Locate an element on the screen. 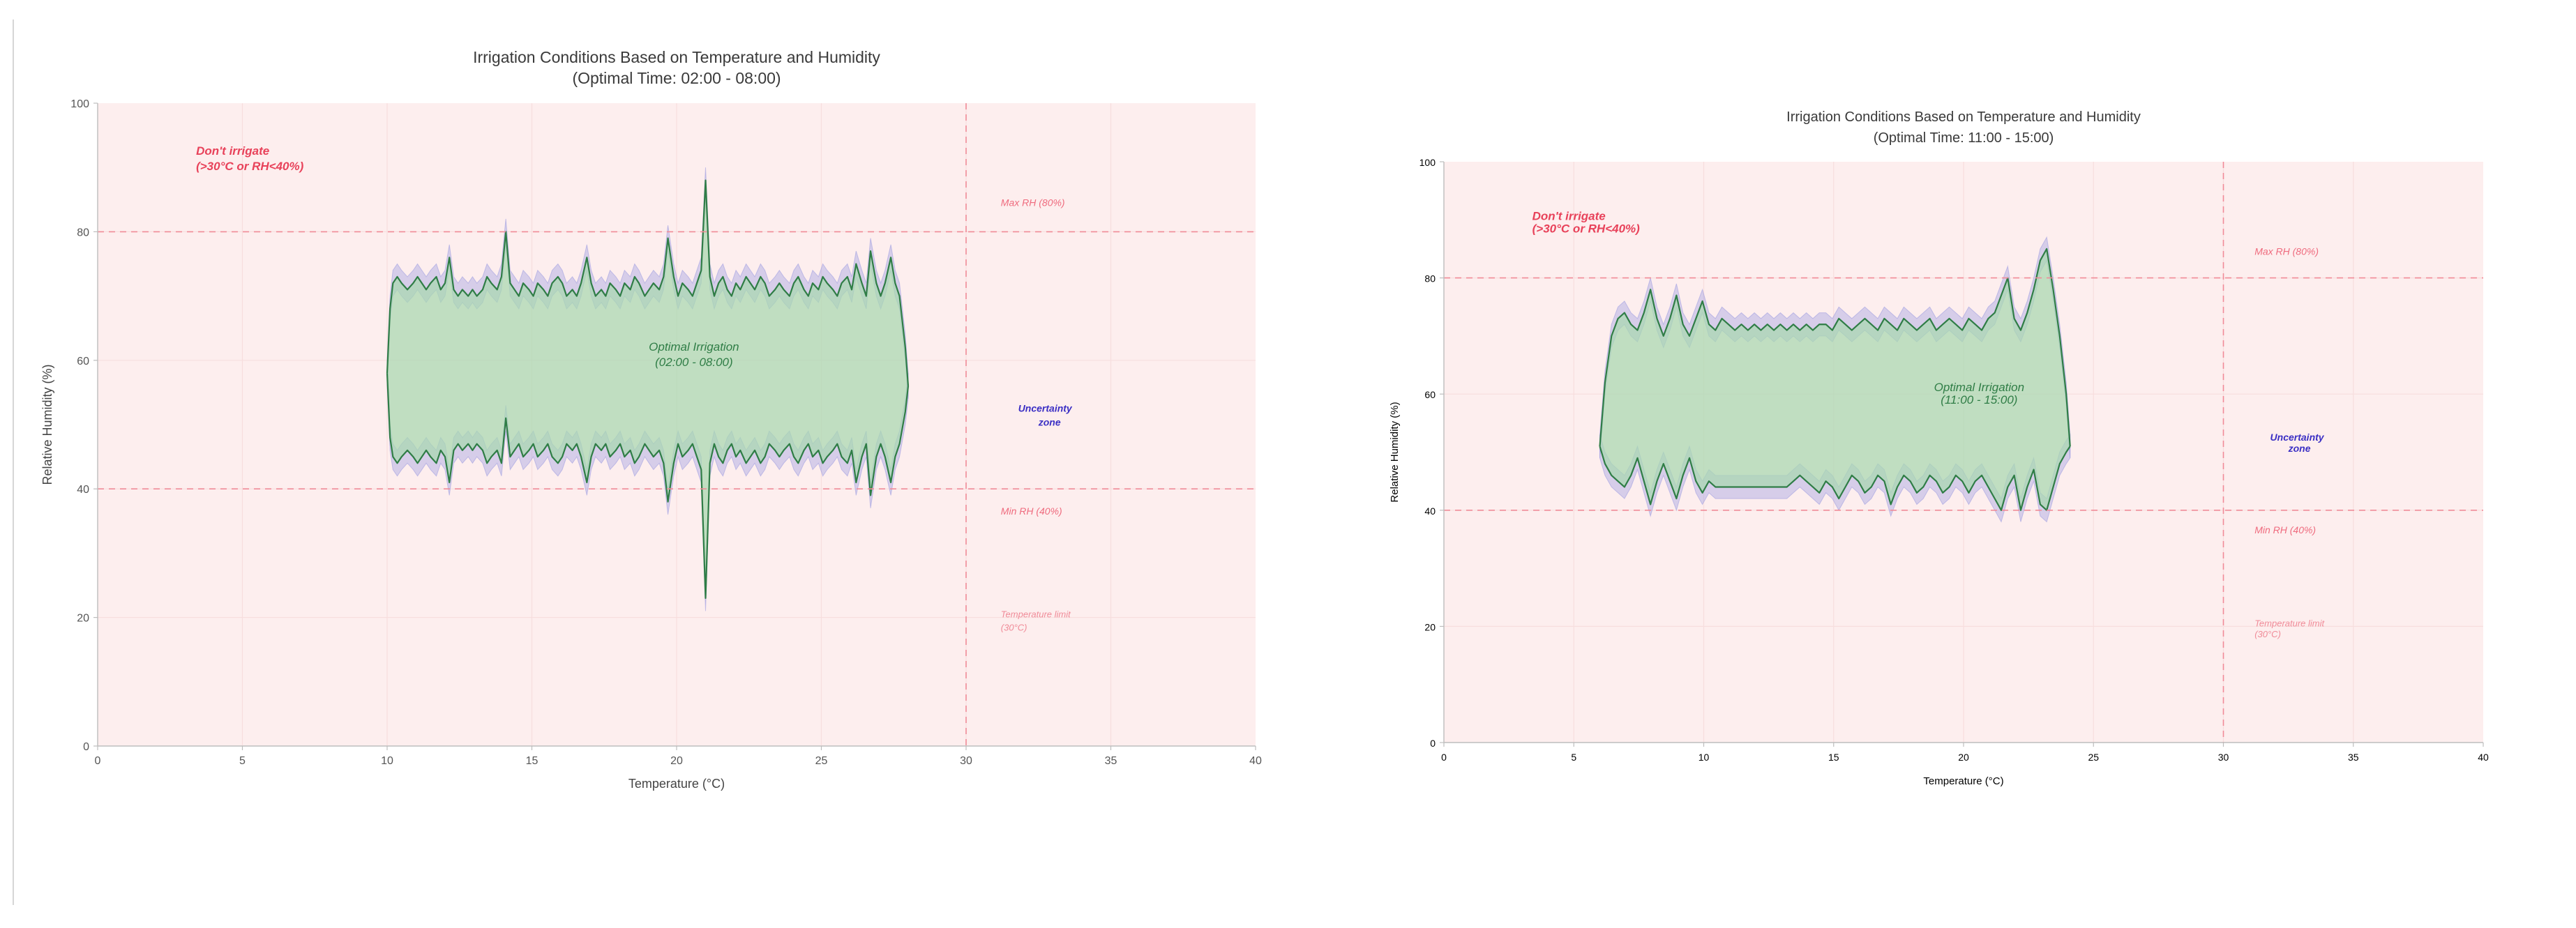 This screenshot has height=928, width=2576. chart-subtitle: (Optimal Time: 11:00 - 15:00) is located at coordinates (1964, 138).